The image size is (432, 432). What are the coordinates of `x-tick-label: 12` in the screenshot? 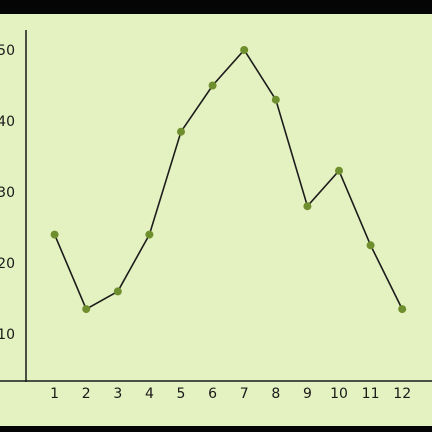 It's located at (402, 394).